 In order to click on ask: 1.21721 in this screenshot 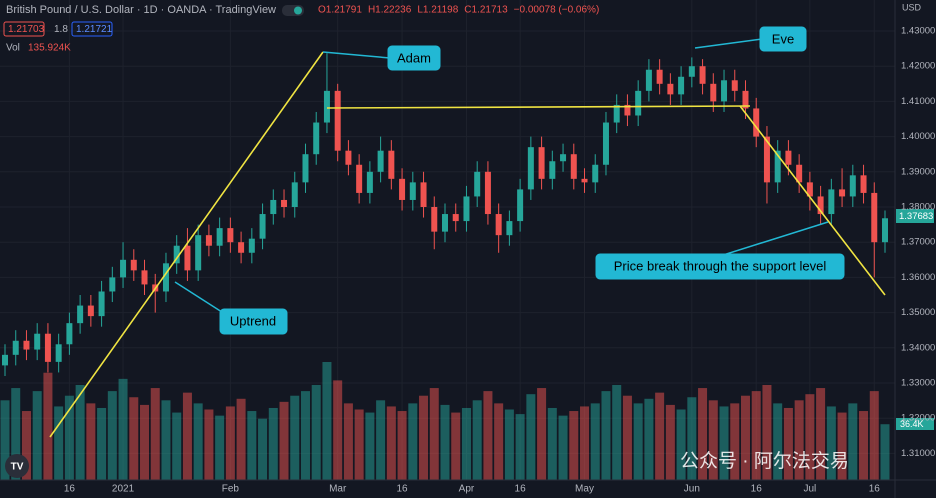, I will do `click(94, 29)`.